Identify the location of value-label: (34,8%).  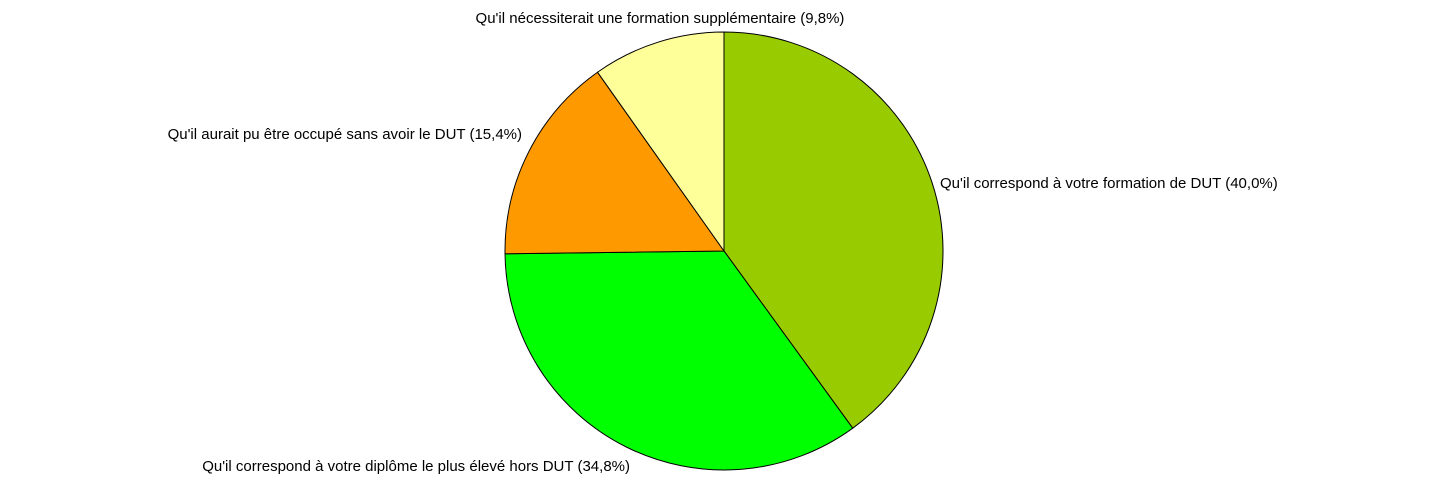
(603, 466).